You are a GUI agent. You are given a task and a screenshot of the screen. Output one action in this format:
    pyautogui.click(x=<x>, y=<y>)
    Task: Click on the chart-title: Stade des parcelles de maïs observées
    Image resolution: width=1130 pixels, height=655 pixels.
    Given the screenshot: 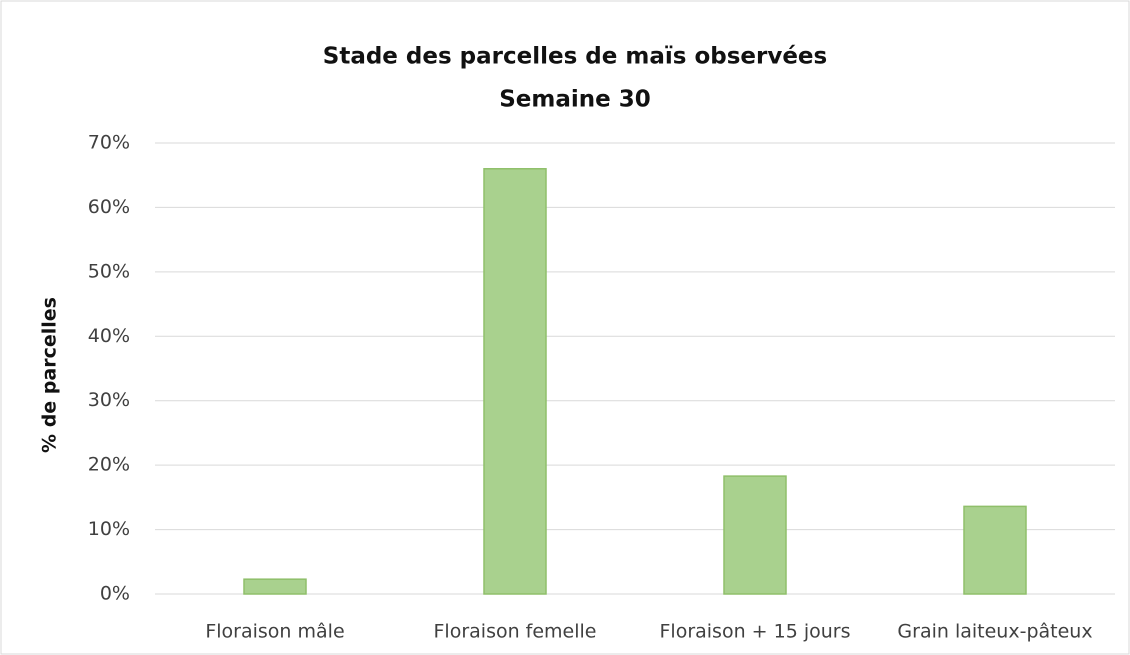 What is the action you would take?
    pyautogui.click(x=575, y=57)
    